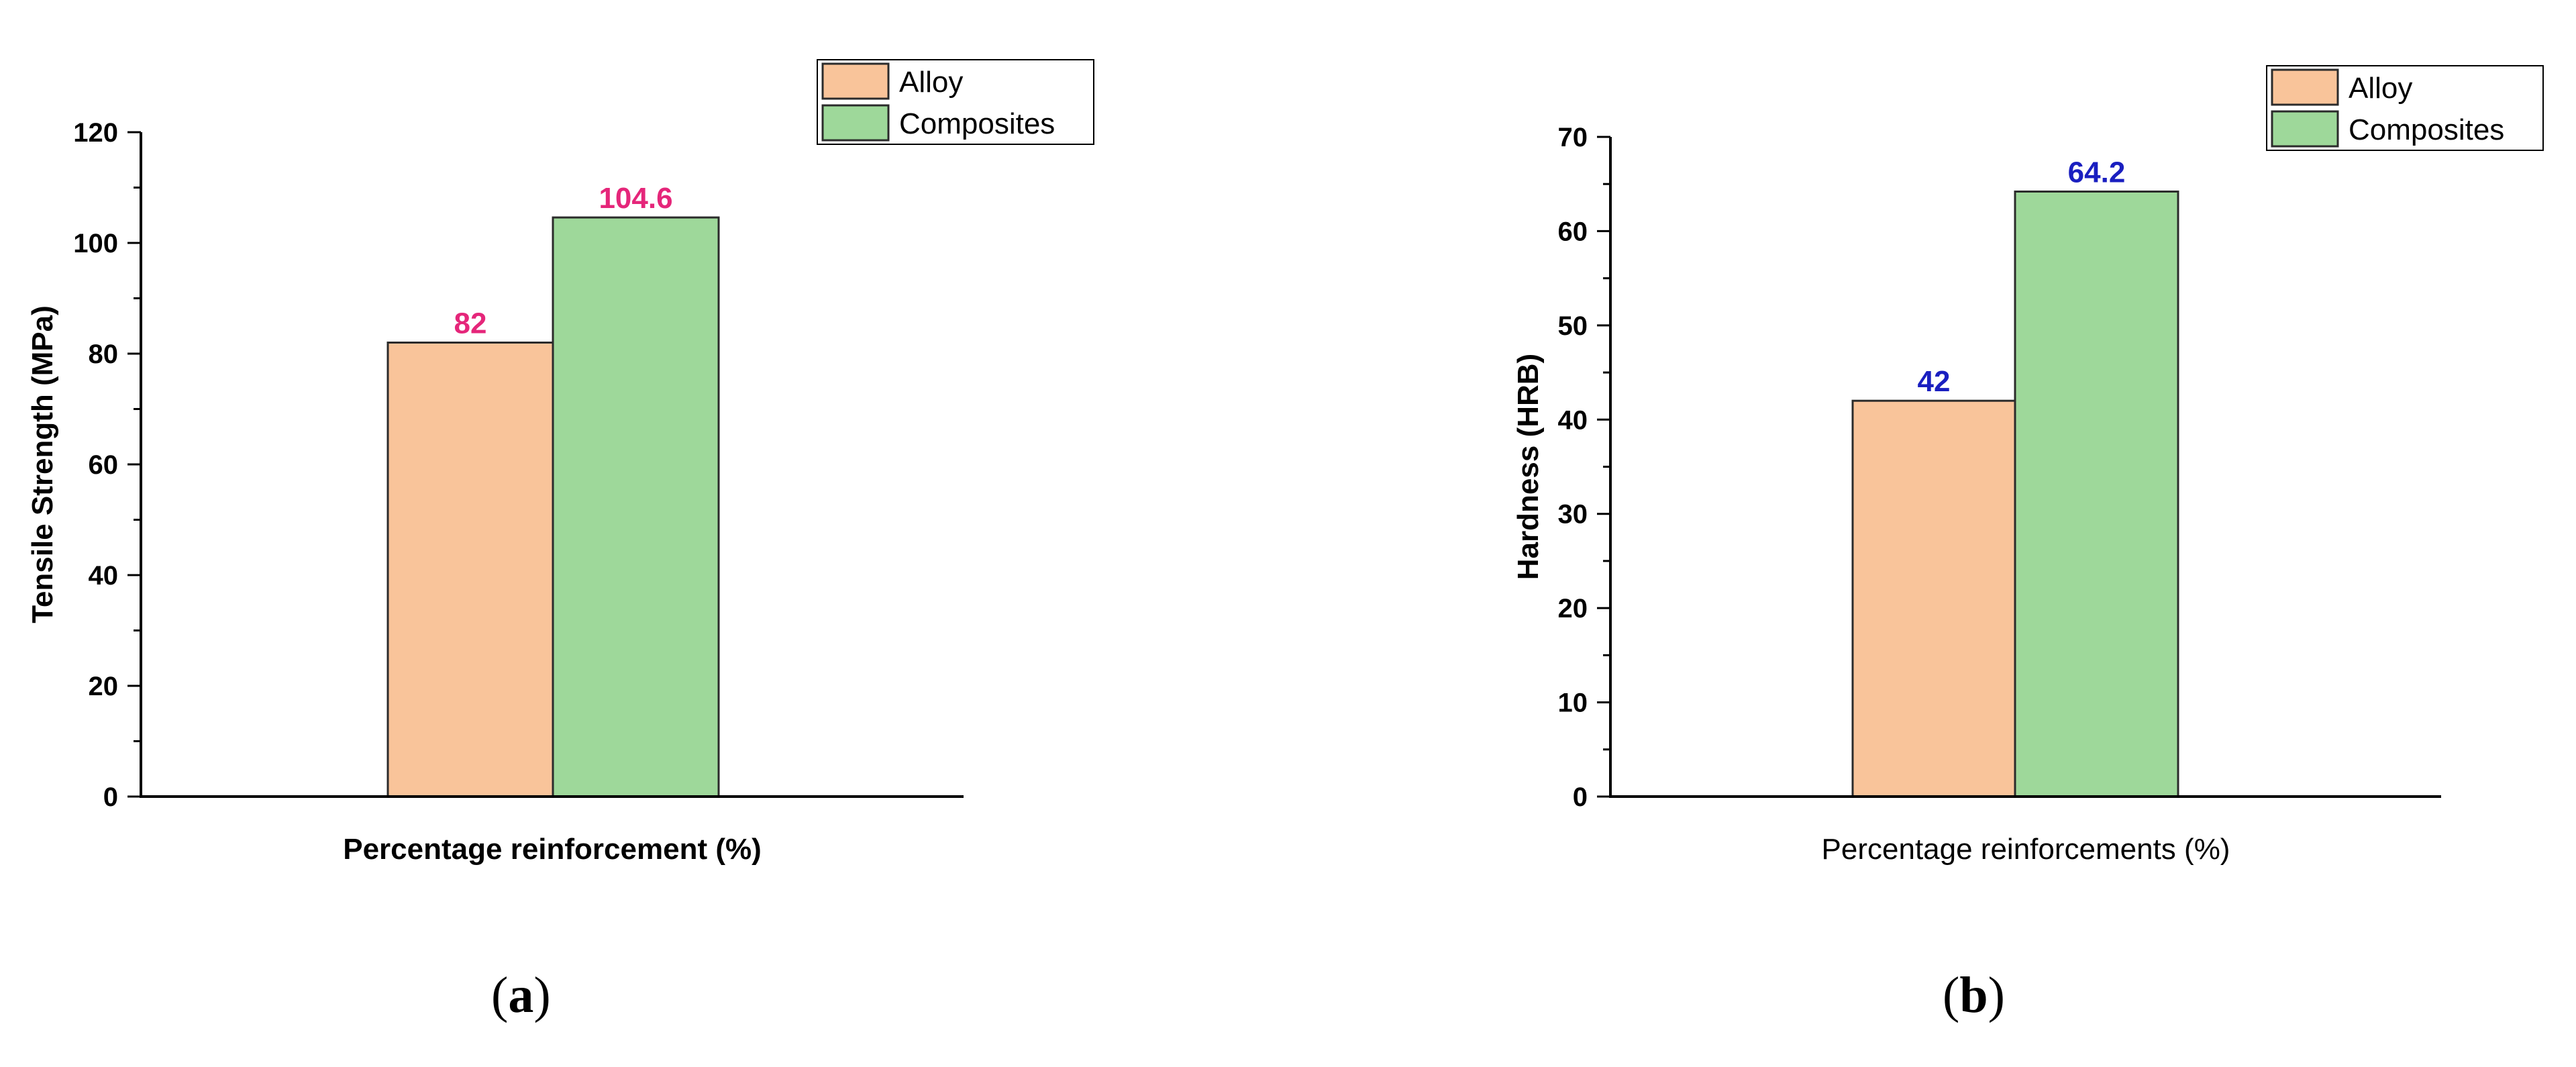 This screenshot has height=1067, width=2576. Describe the element at coordinates (636, 507) in the screenshot. I see `panel-a-bar-composites` at that location.